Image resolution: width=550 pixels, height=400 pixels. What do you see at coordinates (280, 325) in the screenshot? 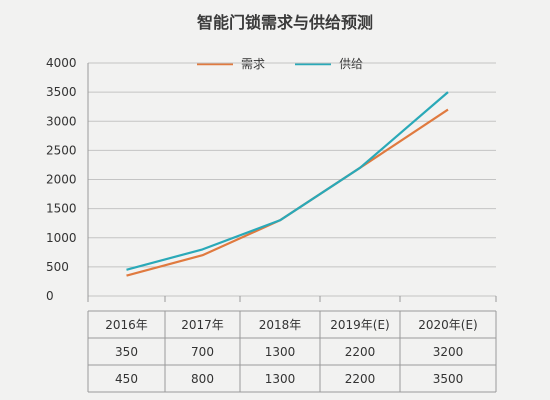
I see `table-header-cell: 2018年` at bounding box center [280, 325].